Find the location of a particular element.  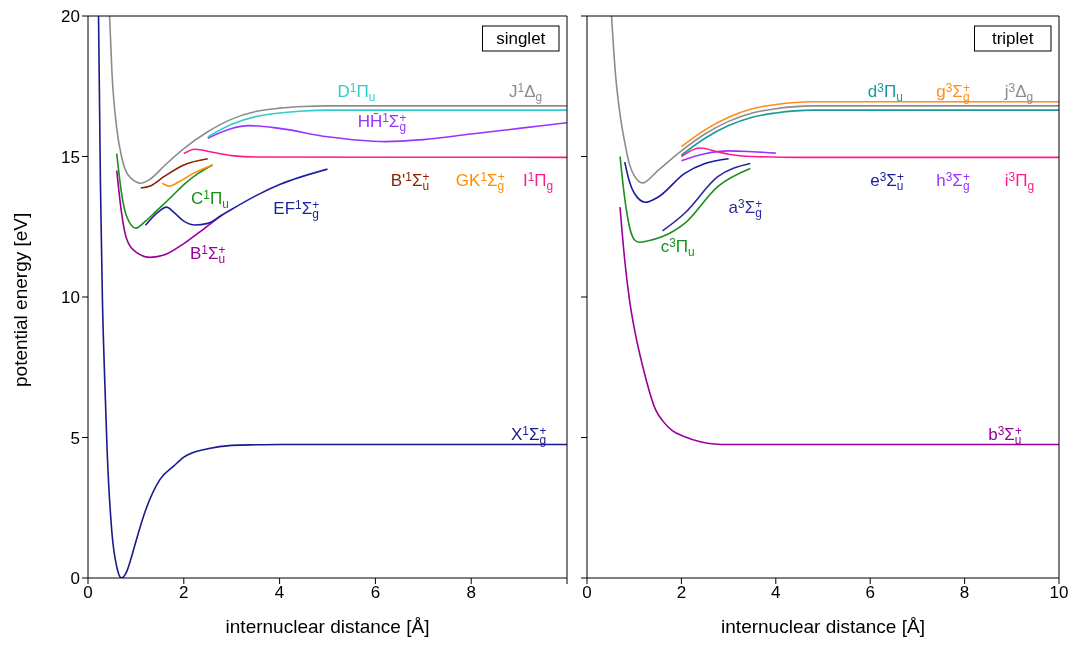

series-label: J$^{1}$Δ$_{g}$ is located at coordinates (526, 93).